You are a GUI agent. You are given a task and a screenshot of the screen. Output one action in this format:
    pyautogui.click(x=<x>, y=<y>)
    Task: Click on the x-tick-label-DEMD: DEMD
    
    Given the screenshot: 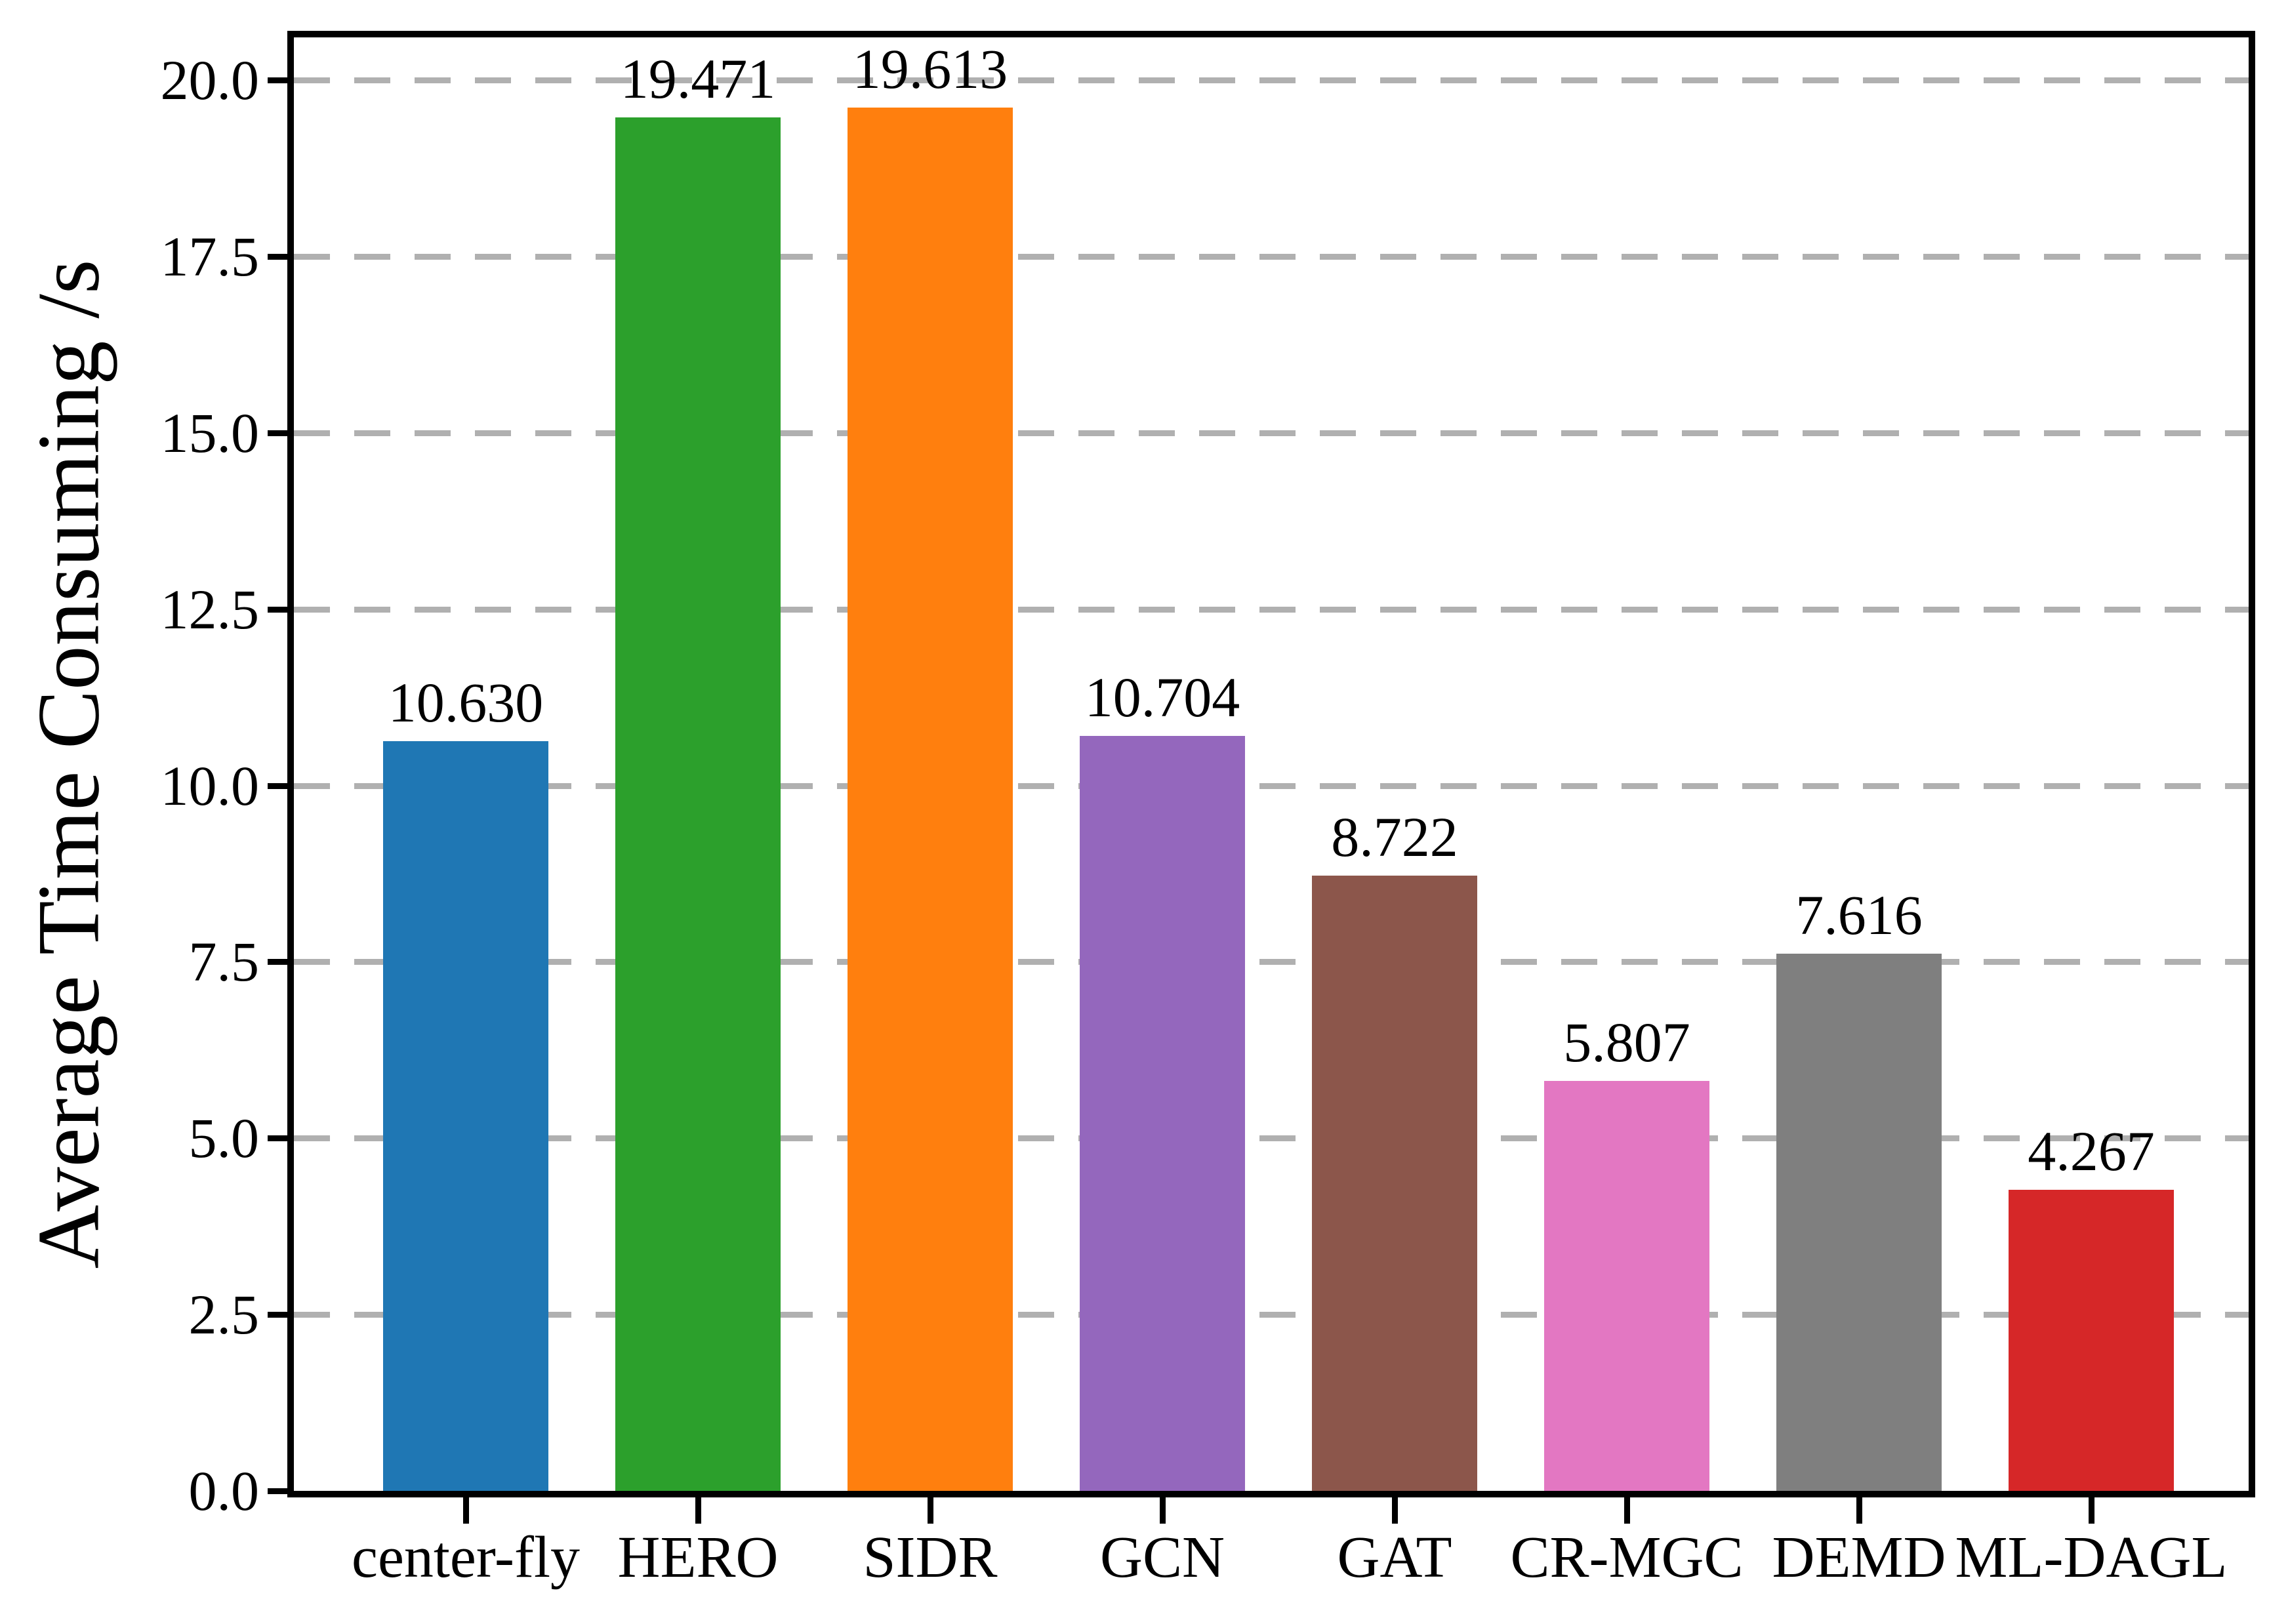 What is the action you would take?
    pyautogui.click(x=1859, y=1557)
    